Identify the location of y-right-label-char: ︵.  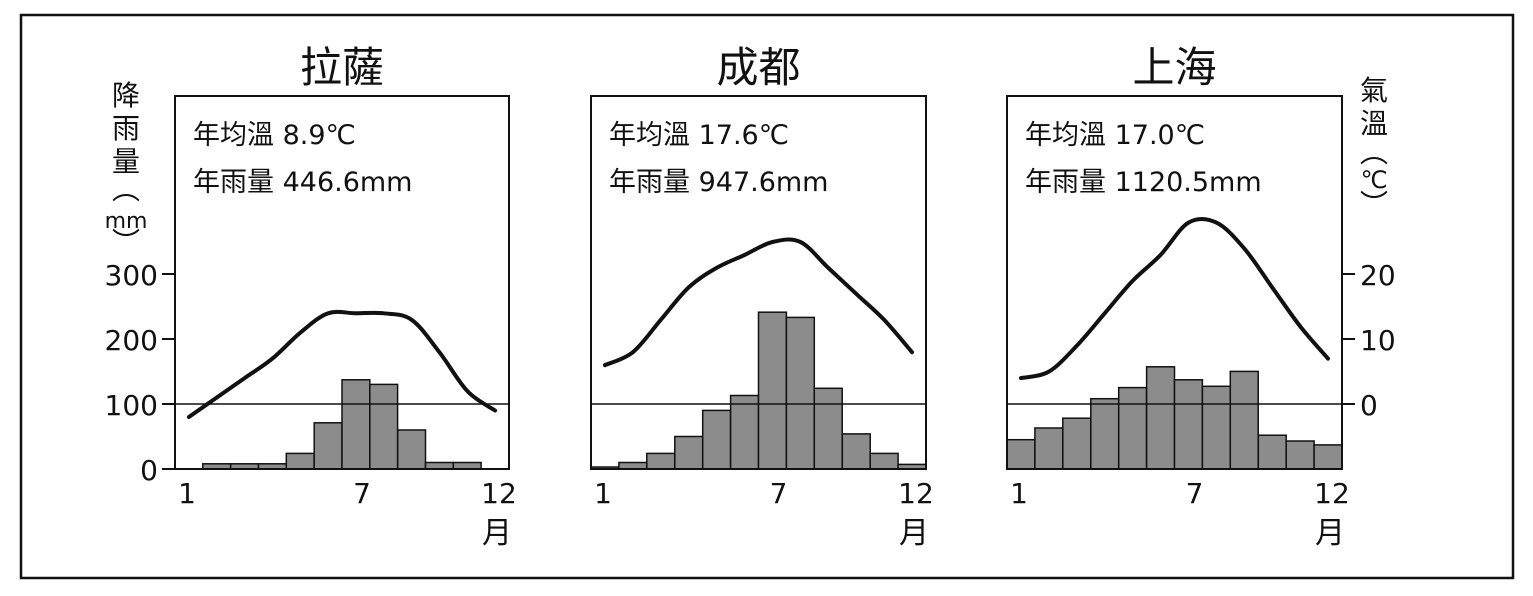
(1374, 152).